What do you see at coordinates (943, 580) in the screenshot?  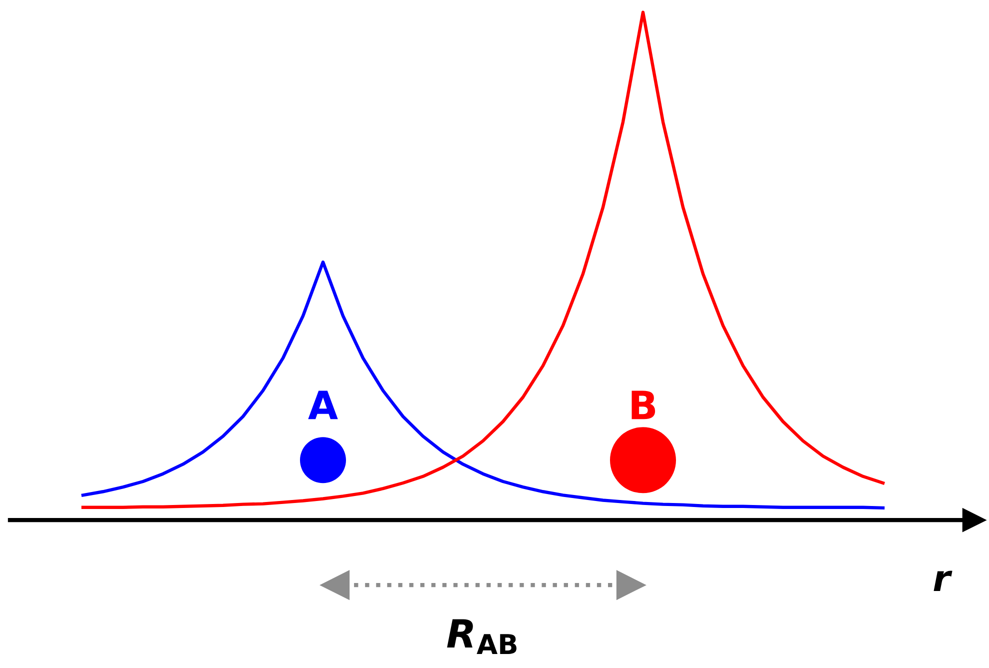 I see `x-axis-title: r` at bounding box center [943, 580].